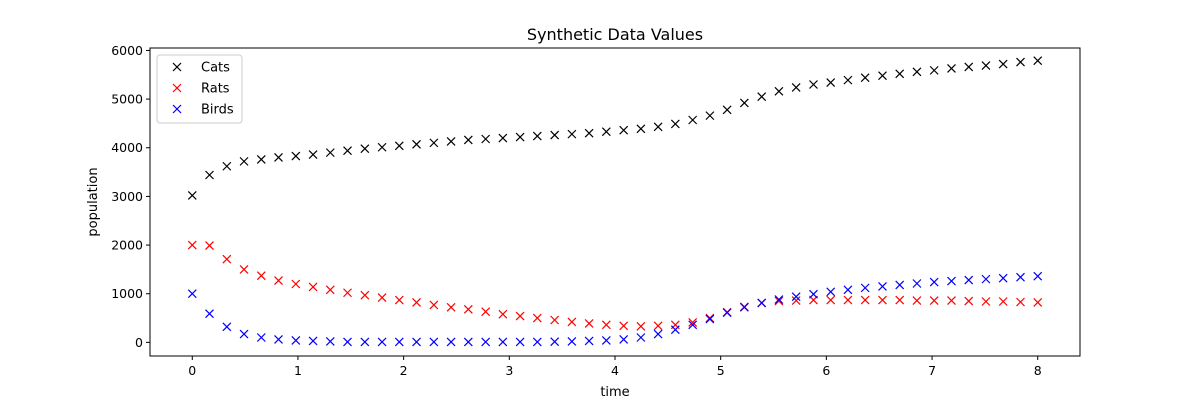  Describe the element at coordinates (509, 370) in the screenshot. I see `x-tick-label: 3` at that location.